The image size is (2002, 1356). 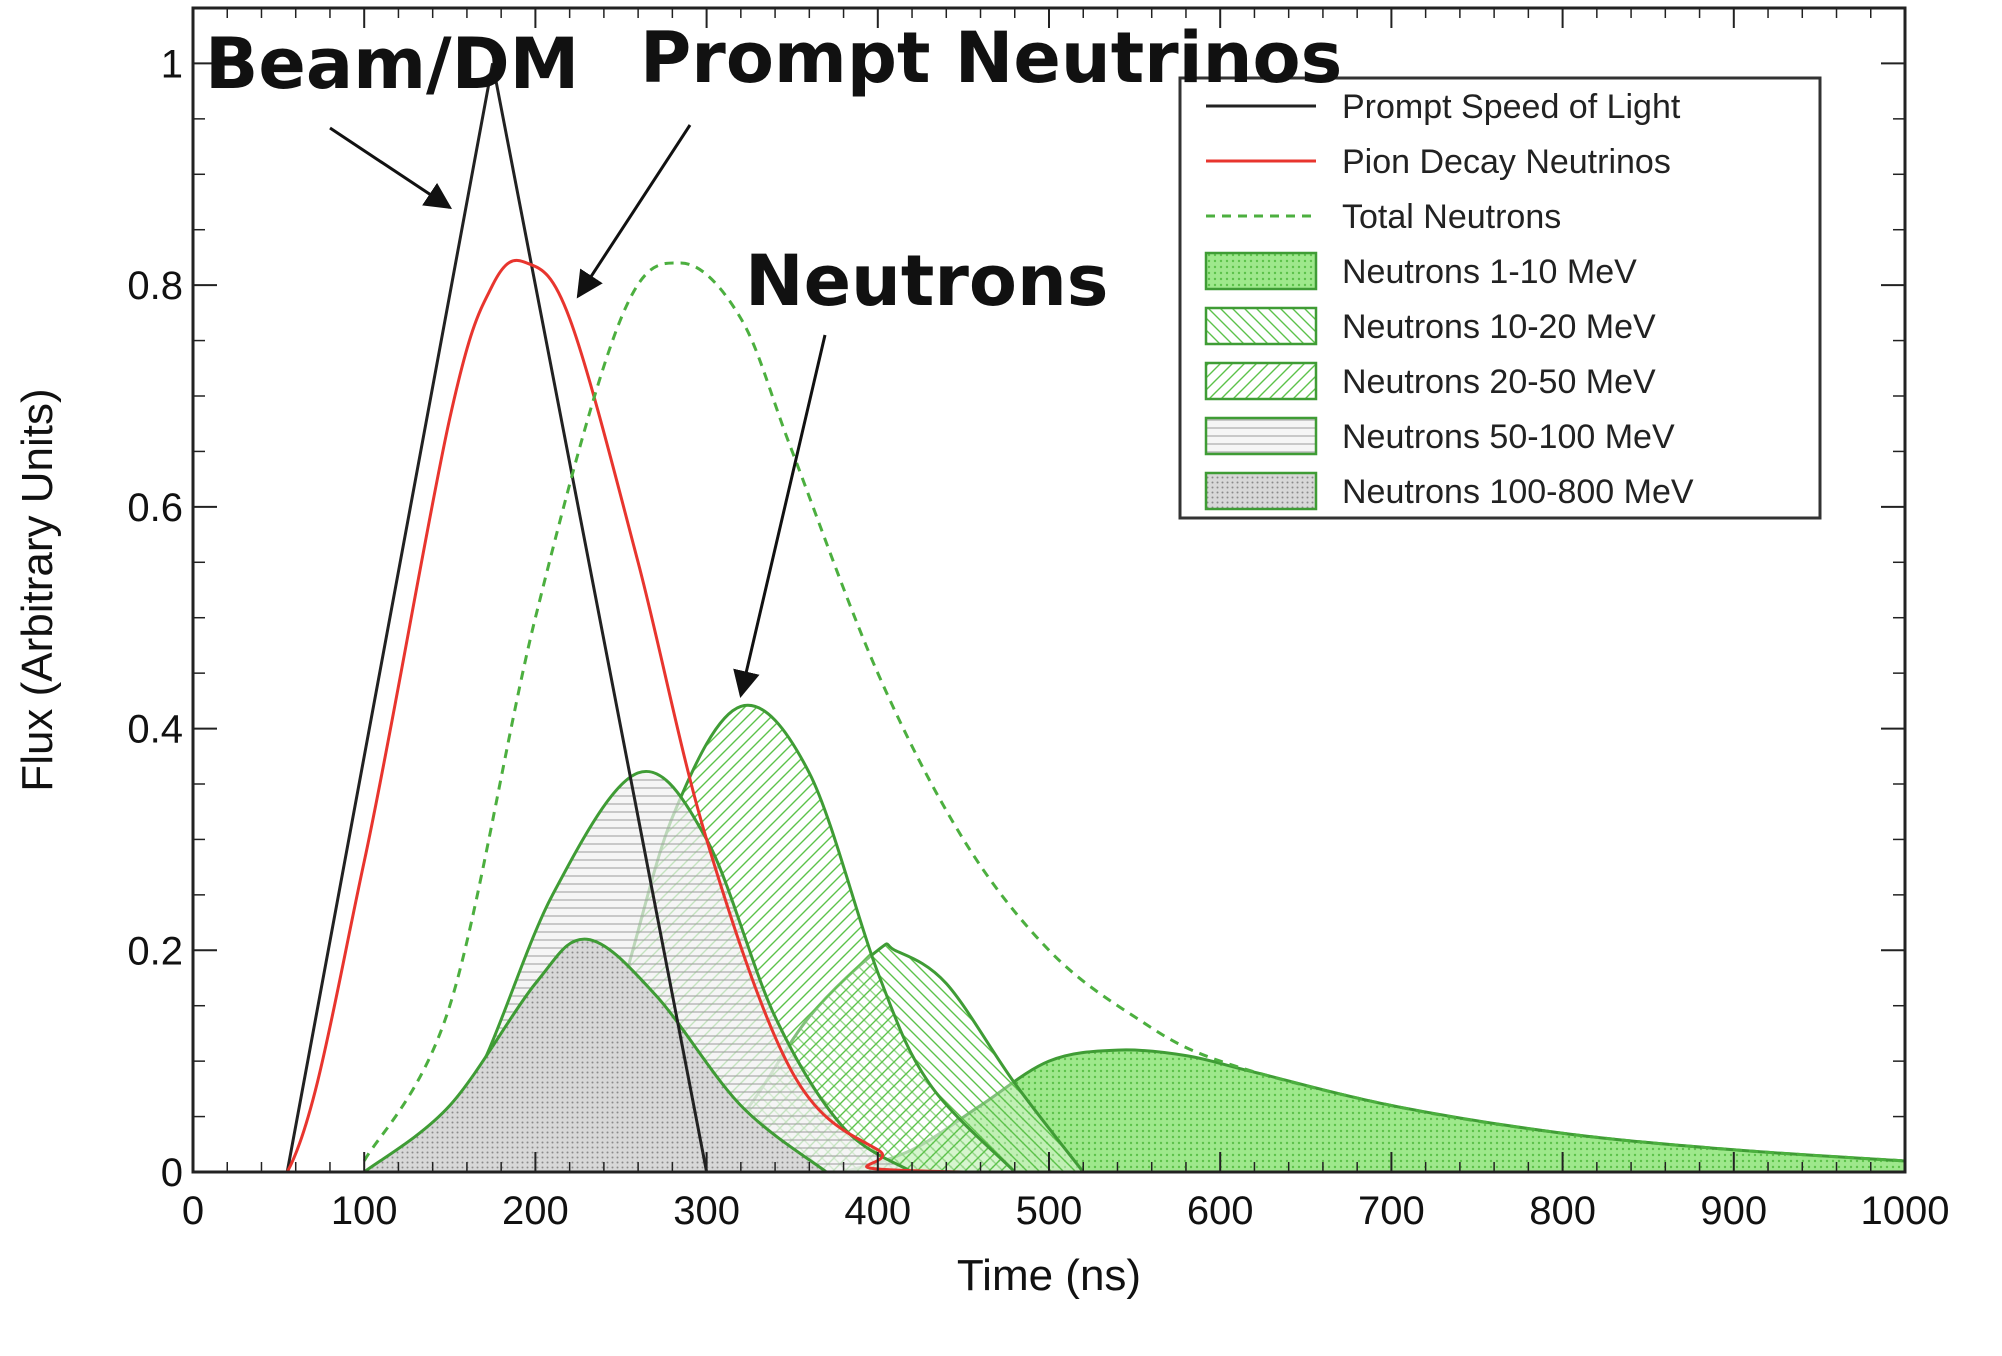 What do you see at coordinates (155, 730) in the screenshot?
I see `y-tick-label: 0.4` at bounding box center [155, 730].